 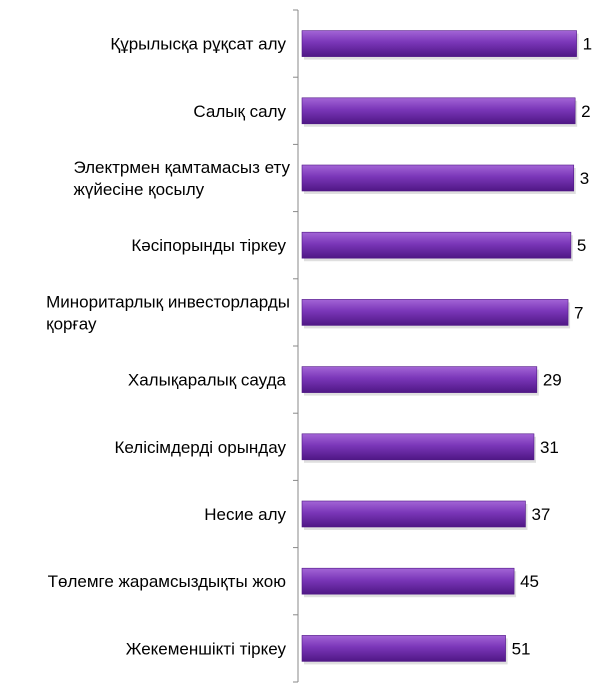 What do you see at coordinates (521, 648) in the screenshot?
I see `data-label: 51` at bounding box center [521, 648].